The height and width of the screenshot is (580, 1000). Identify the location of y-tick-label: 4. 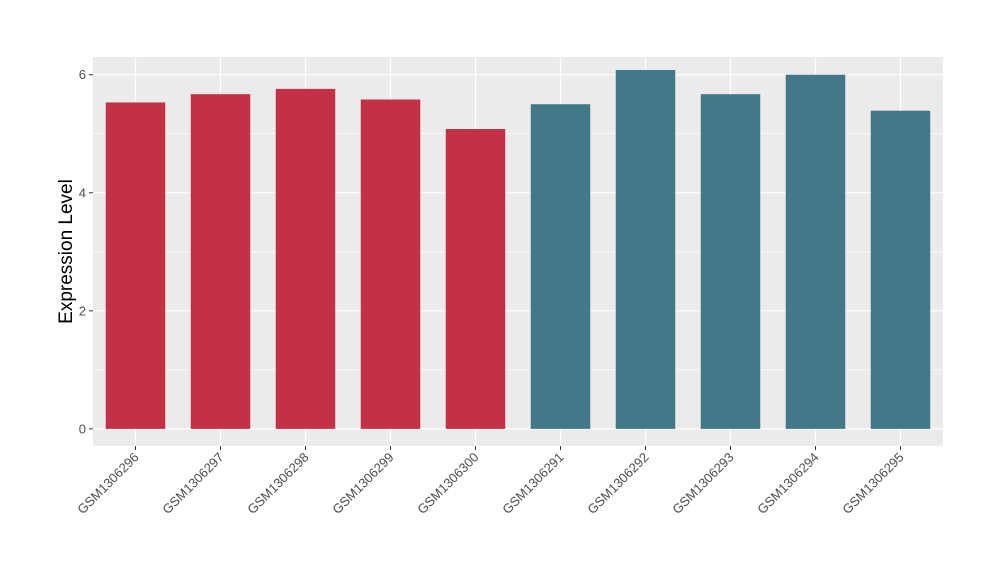
(82, 192).